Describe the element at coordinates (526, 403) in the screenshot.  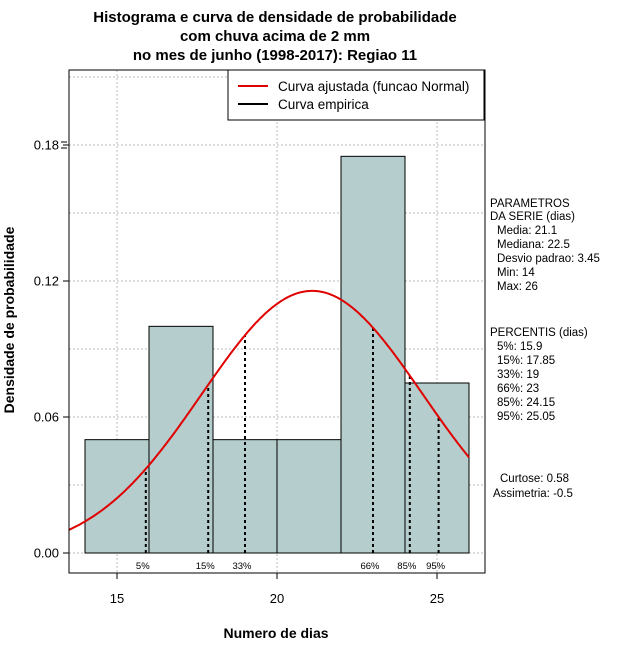
I see `percentil-85: 85%: 24.15` at that location.